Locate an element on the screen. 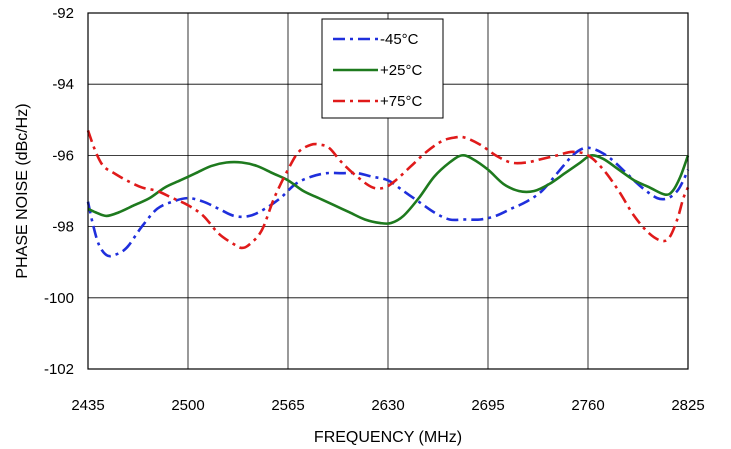 This screenshot has width=731, height=449. legend-label-2: +25°C is located at coordinates (401, 70).